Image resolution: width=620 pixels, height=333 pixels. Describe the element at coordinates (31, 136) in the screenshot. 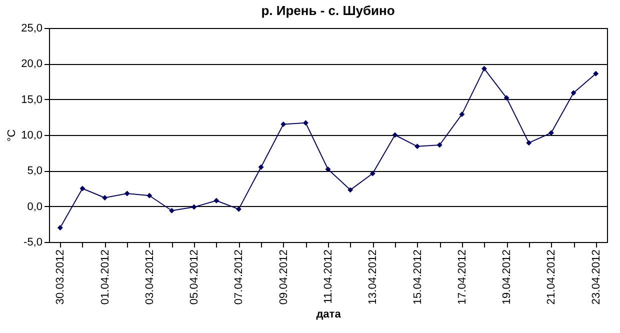

I see `y-tick-label: 10,0` at that location.